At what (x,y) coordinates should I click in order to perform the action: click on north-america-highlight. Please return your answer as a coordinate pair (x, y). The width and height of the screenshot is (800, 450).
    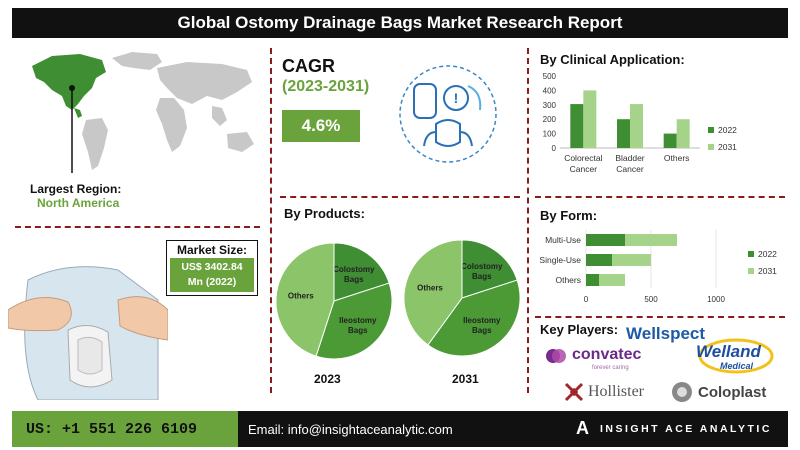
    Looking at the image, I should click on (69, 86).